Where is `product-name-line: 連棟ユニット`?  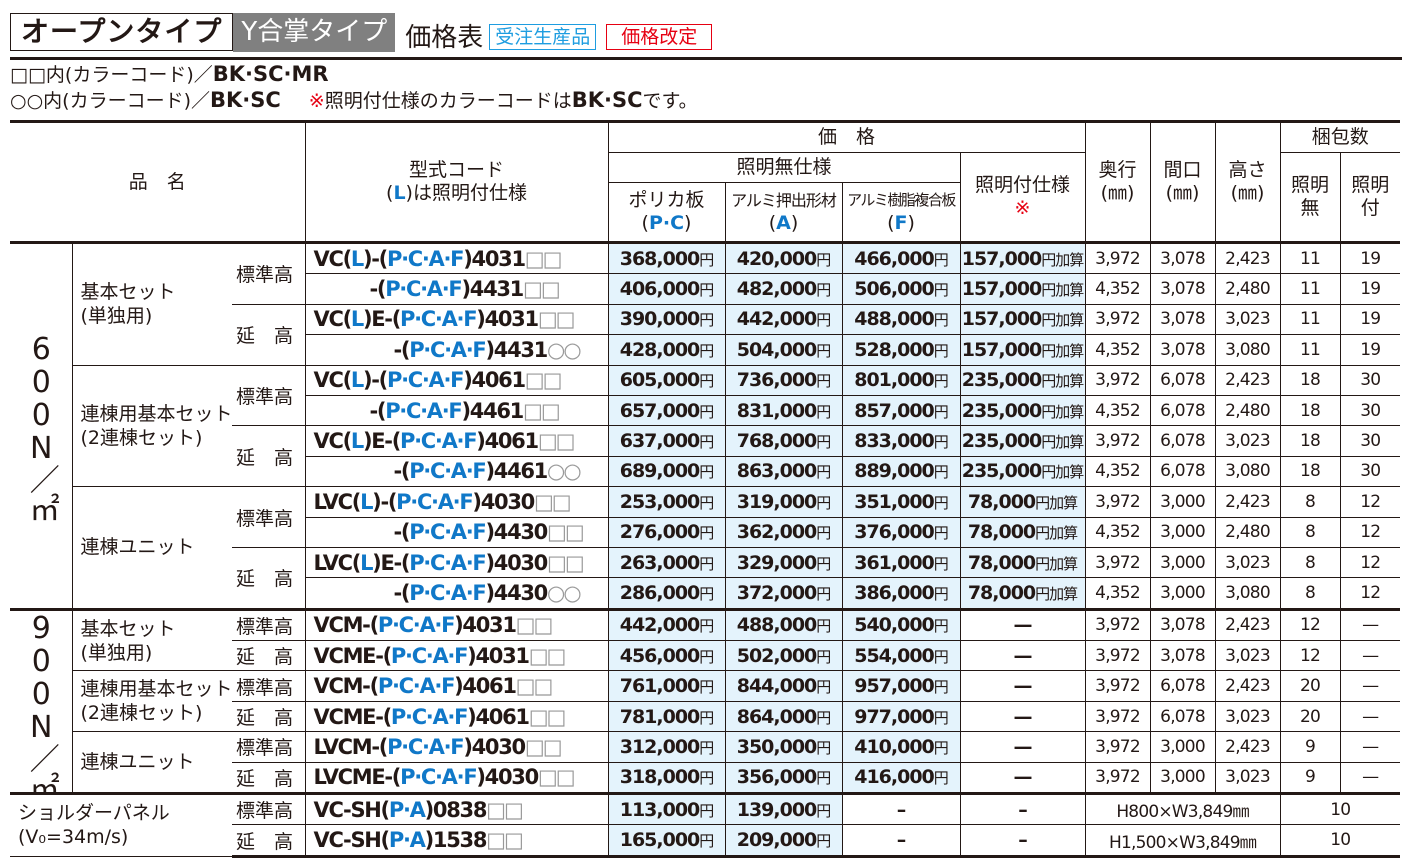 product-name-line: 連棟ユニット is located at coordinates (137, 547).